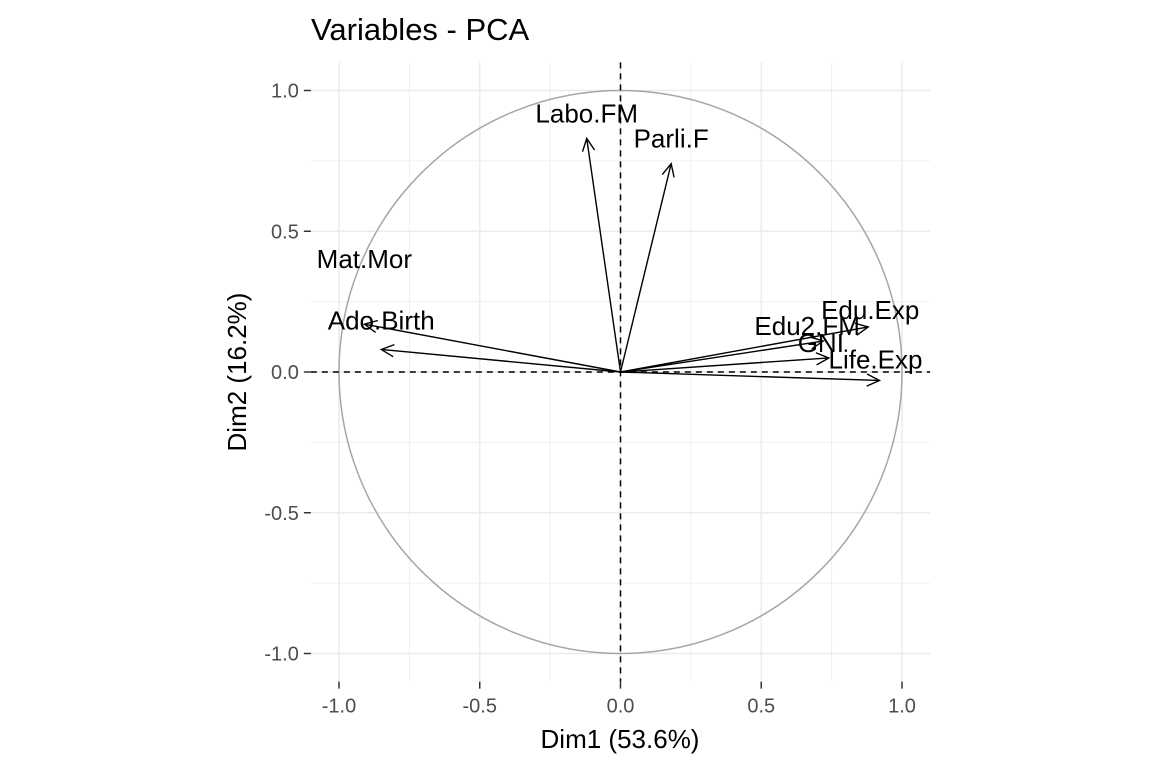 Image resolution: width=1152 pixels, height=768 pixels. Describe the element at coordinates (817, 343) in the screenshot. I see `arrowhead-edu2-fm` at that location.